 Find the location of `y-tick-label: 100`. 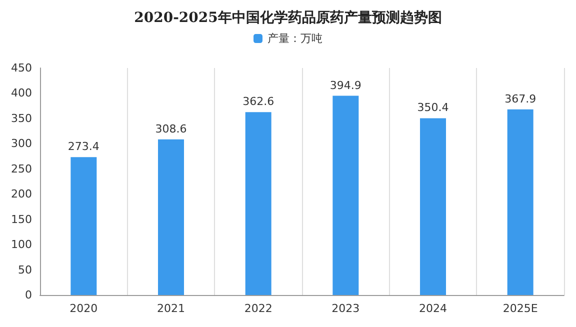

y-tick-label: 100 is located at coordinates (21, 245).